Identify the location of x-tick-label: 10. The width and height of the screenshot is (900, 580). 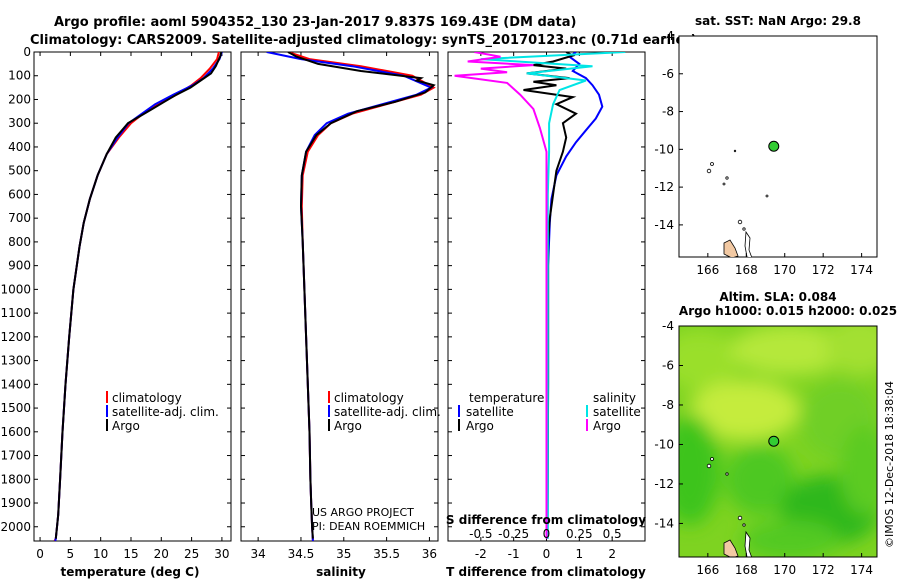
(100, 554).